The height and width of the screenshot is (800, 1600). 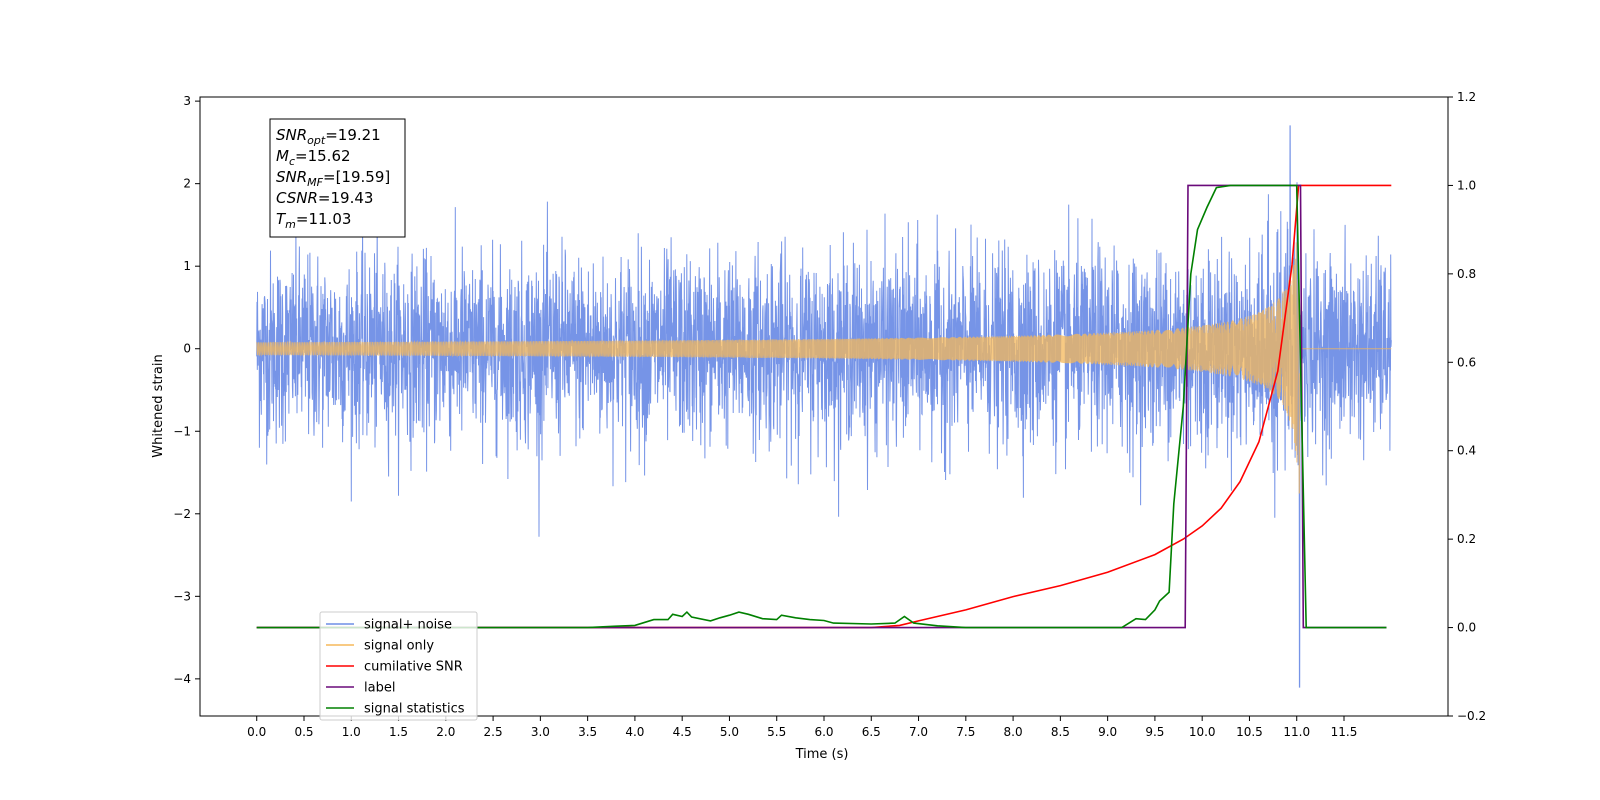 I want to click on y-tick-label: 2, so click(x=187, y=184).